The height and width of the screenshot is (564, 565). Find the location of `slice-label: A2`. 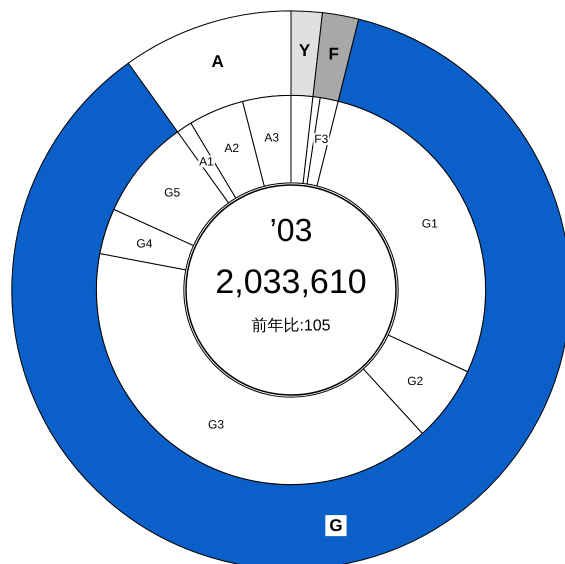

slice-label: A2 is located at coordinates (232, 148).